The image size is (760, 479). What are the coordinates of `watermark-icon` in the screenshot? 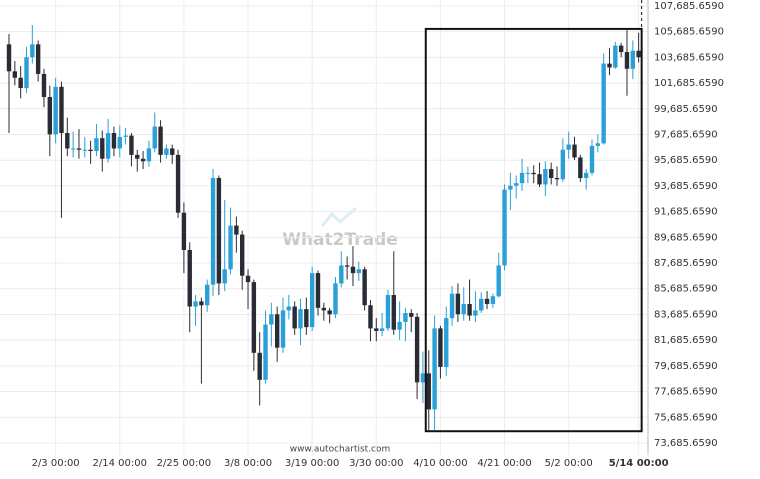 It's located at (338, 216).